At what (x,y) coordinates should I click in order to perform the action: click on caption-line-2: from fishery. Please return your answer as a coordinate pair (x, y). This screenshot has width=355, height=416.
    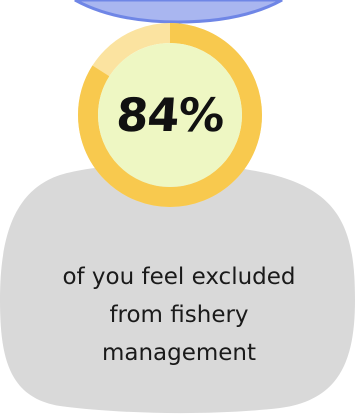
    Looking at the image, I should click on (179, 315).